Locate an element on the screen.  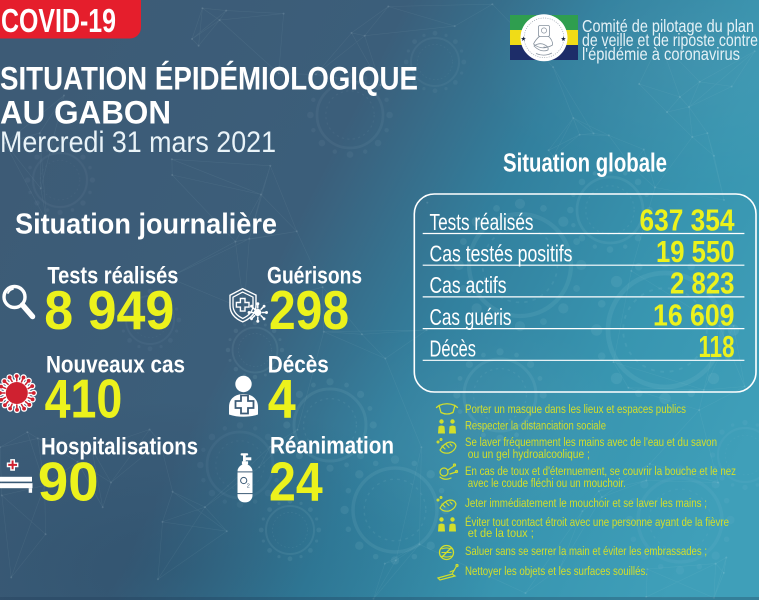
svg-text: Mercredi 31 mars 2021 is located at coordinates (138, 142).